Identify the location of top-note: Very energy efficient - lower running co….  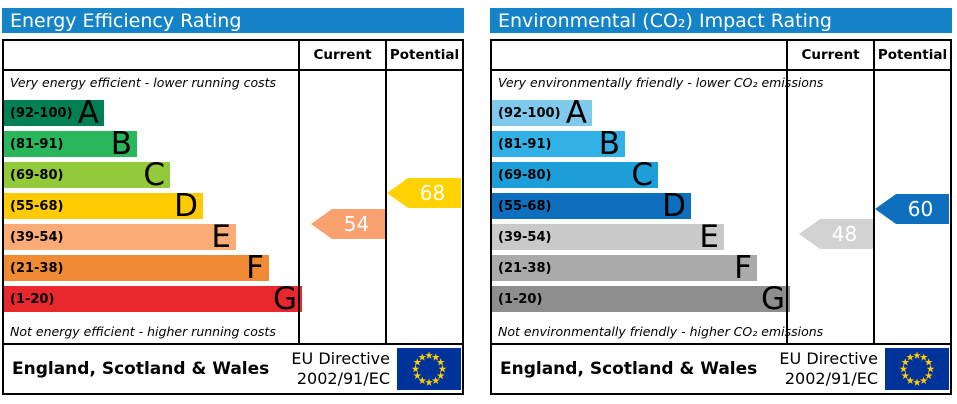
(143, 82).